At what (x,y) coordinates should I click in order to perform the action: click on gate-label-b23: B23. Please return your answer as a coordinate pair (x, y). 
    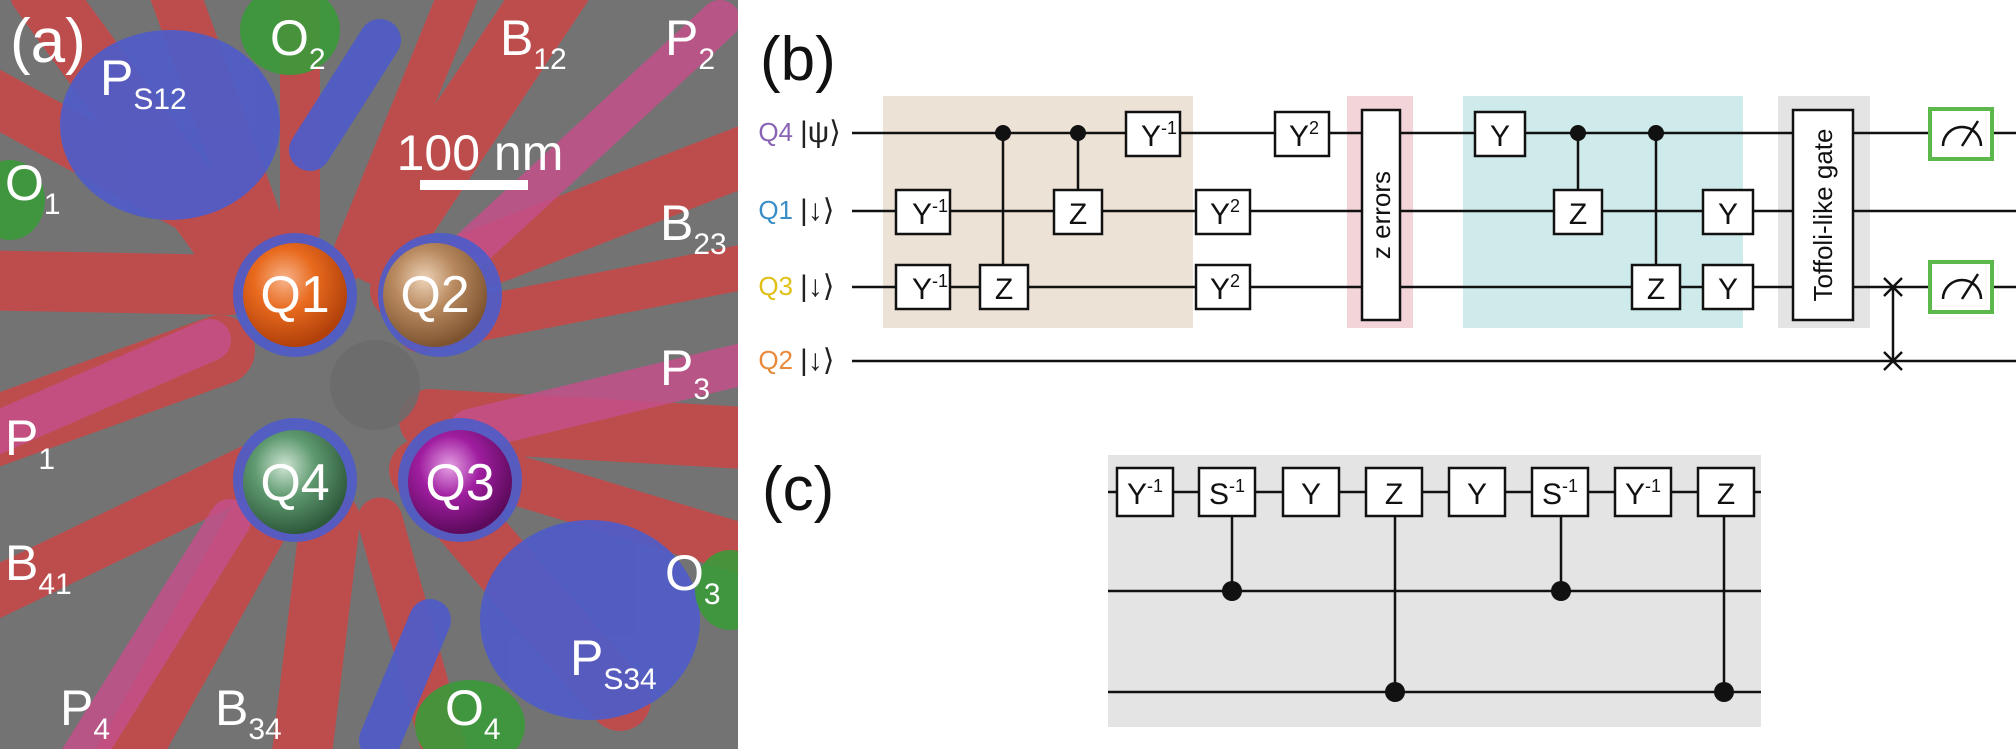
    Looking at the image, I should click on (693, 228).